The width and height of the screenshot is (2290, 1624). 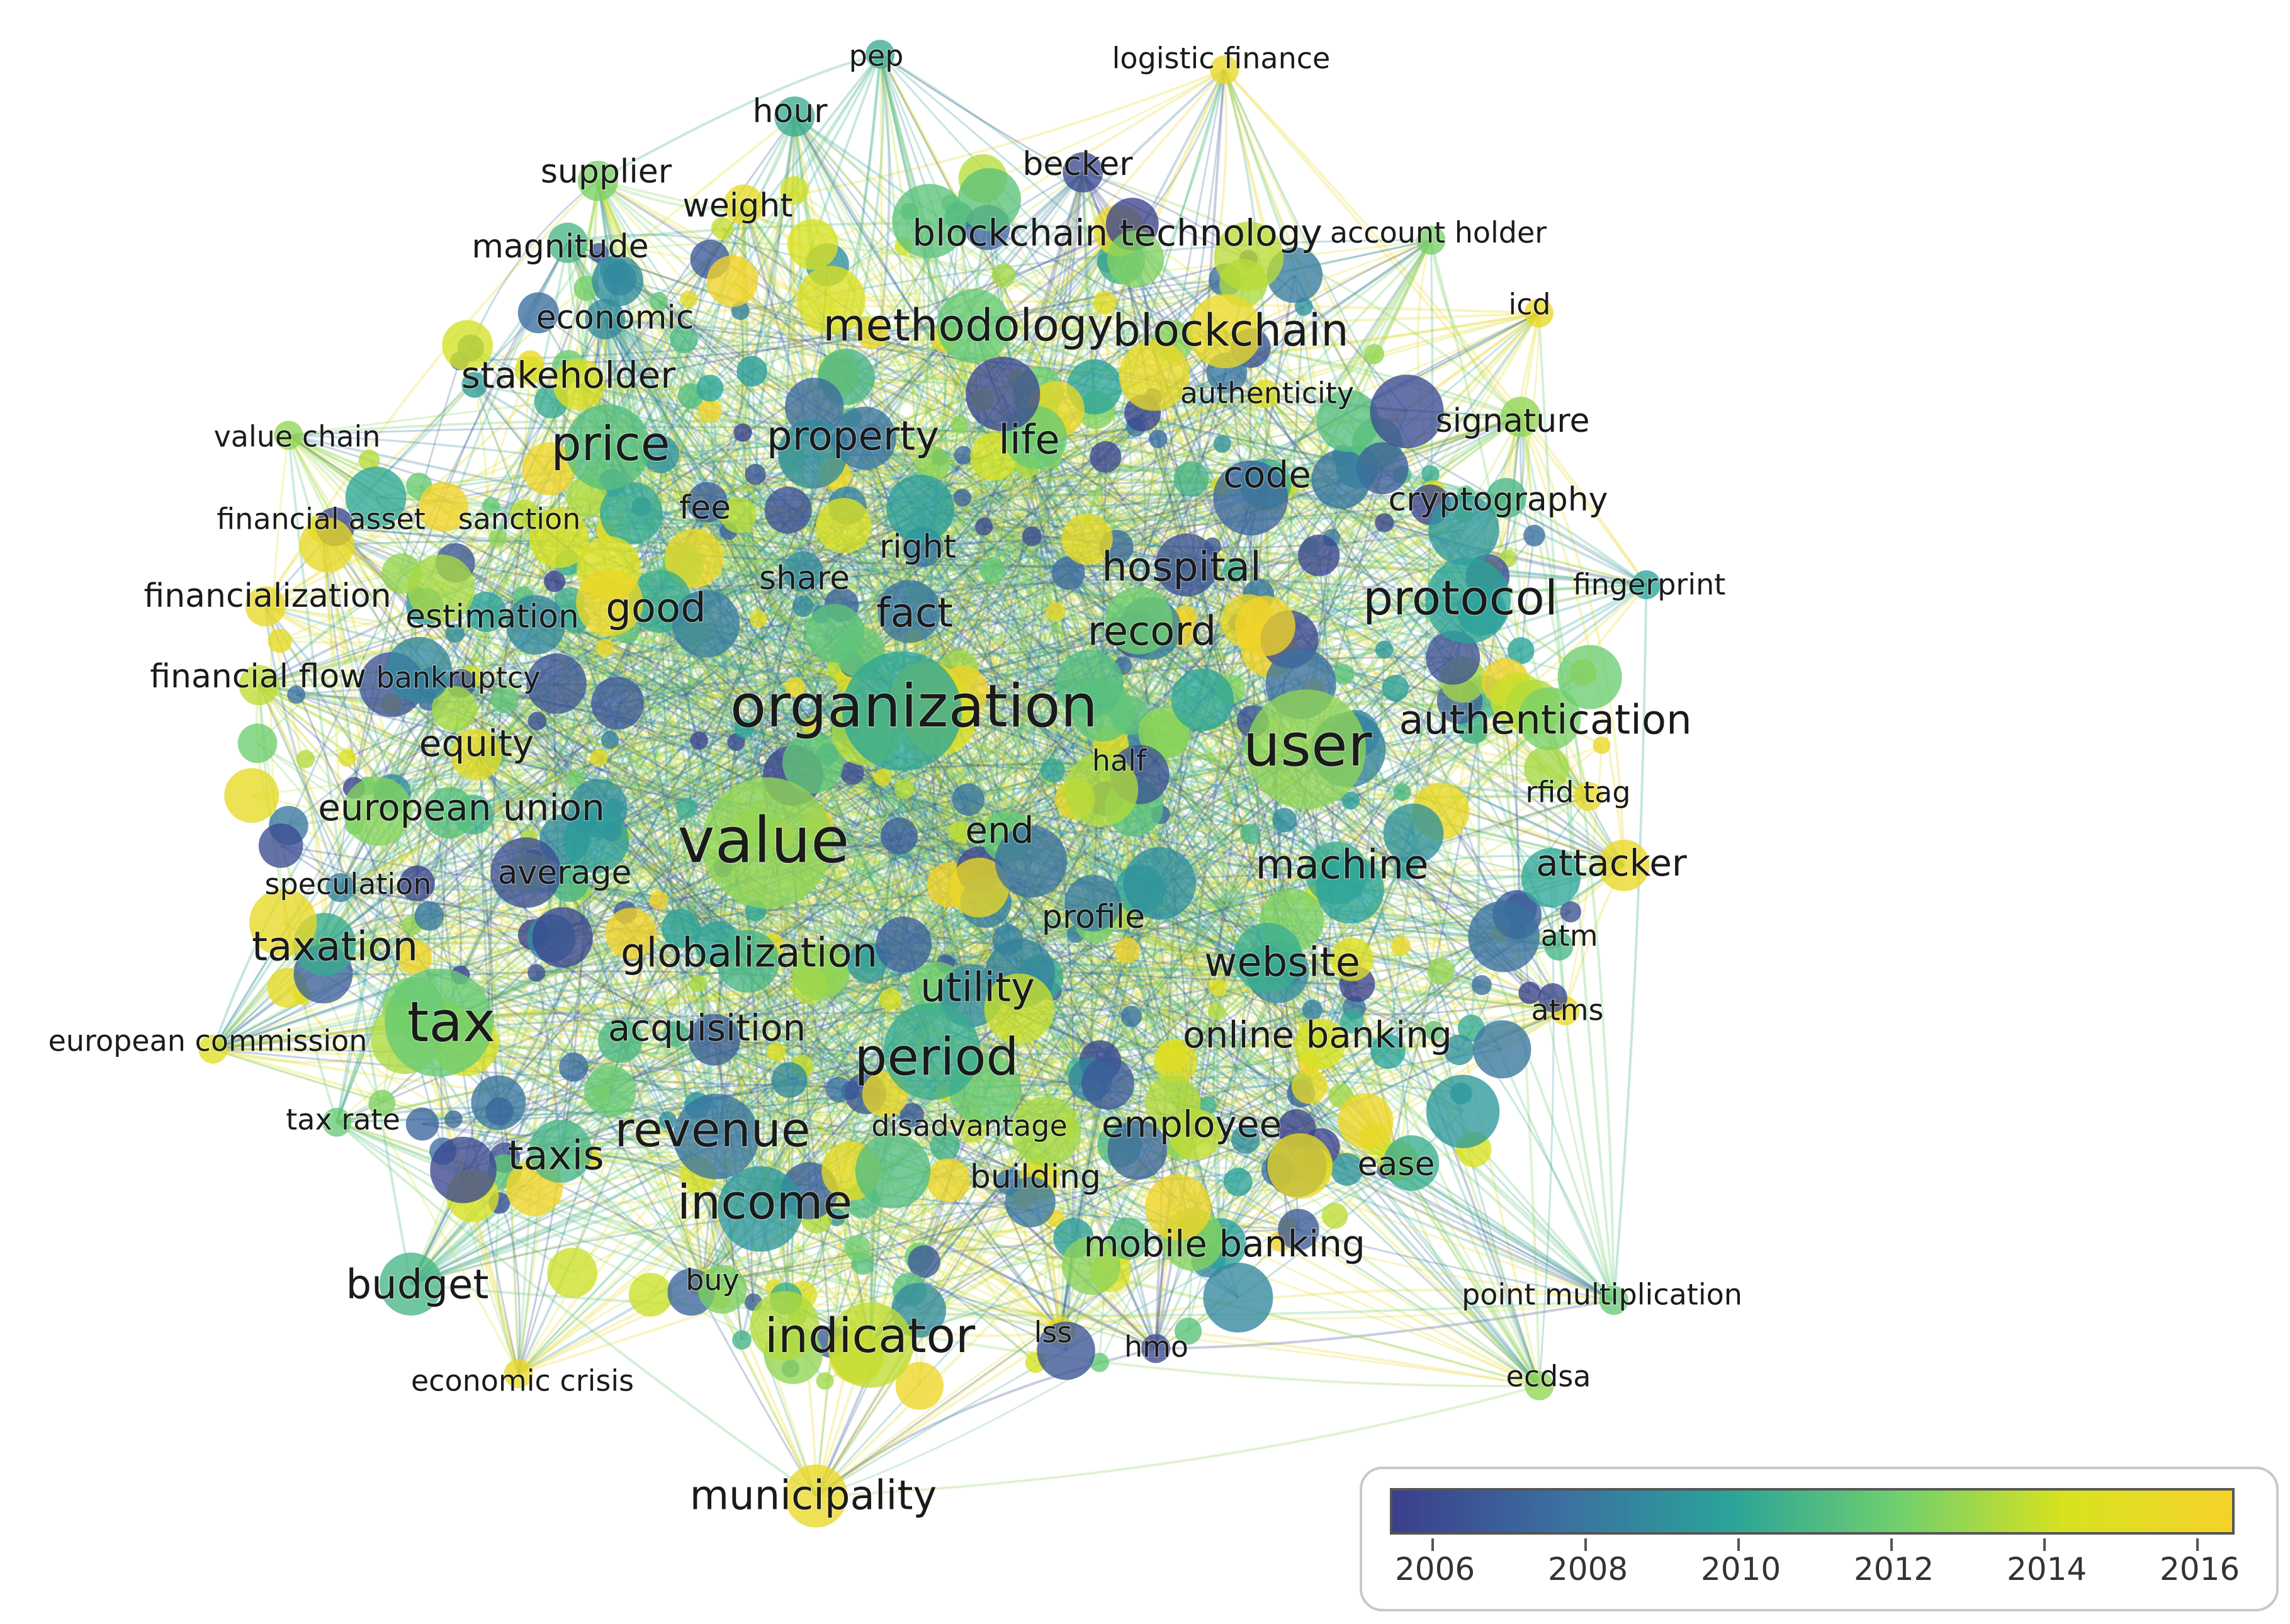 What do you see at coordinates (519, 519) in the screenshot?
I see `term-label: sanction` at bounding box center [519, 519].